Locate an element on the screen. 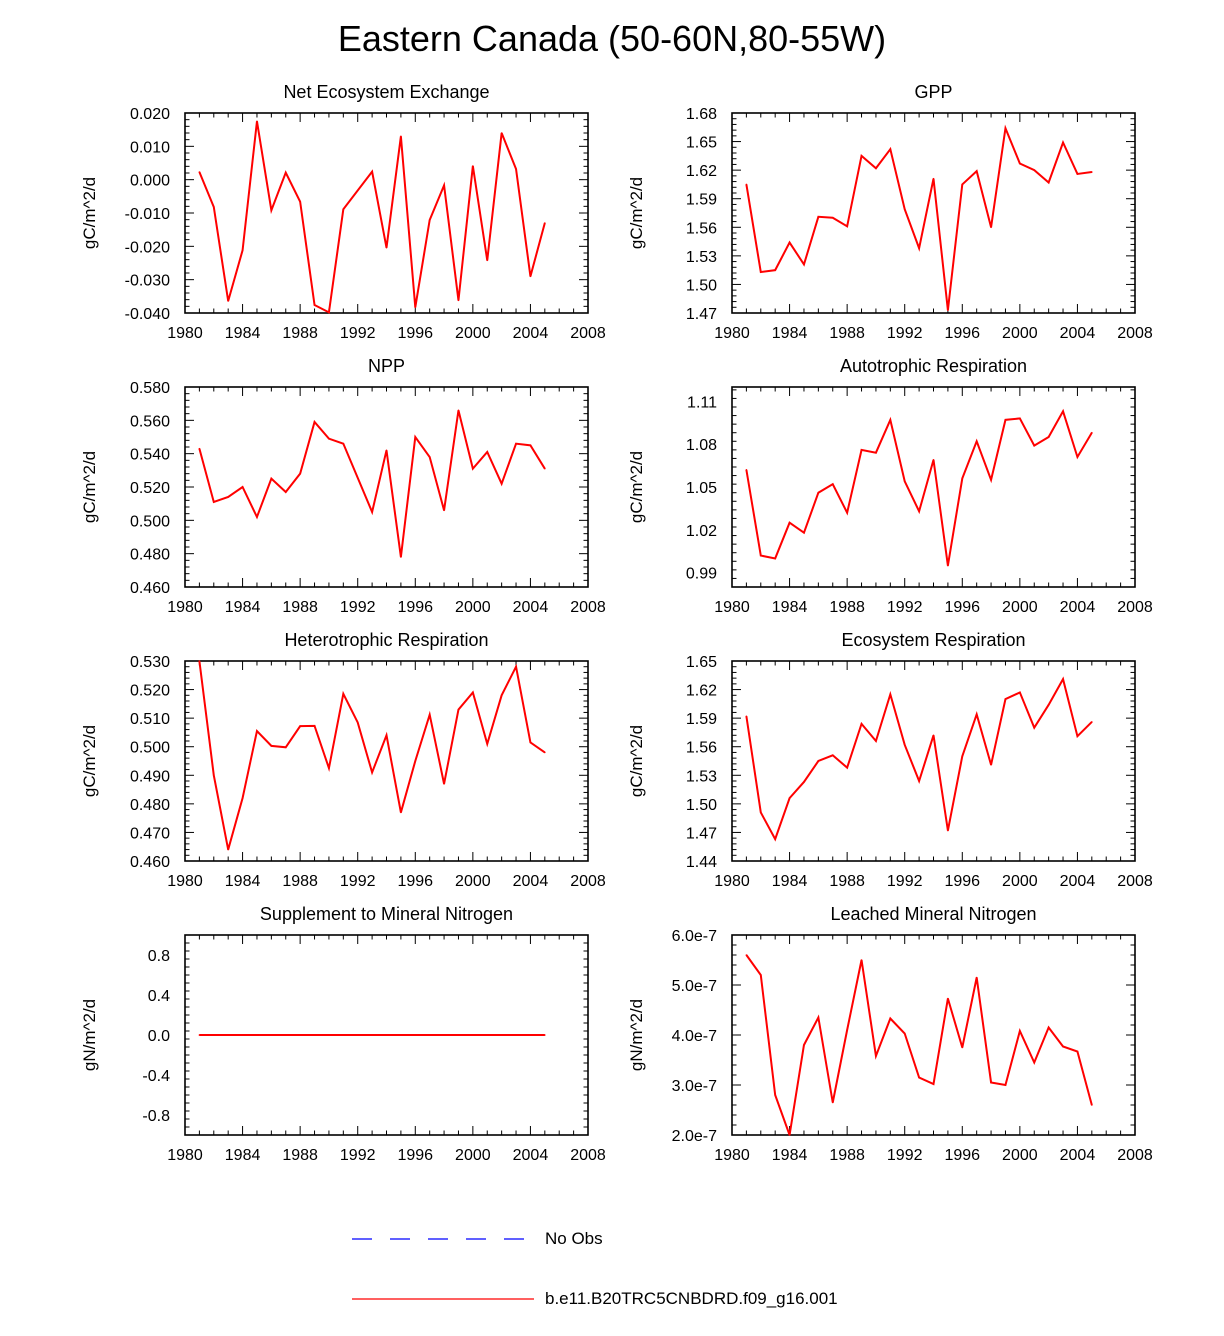 This screenshot has height=1336, width=1224. y-tick-label: 1.68 is located at coordinates (701, 114).